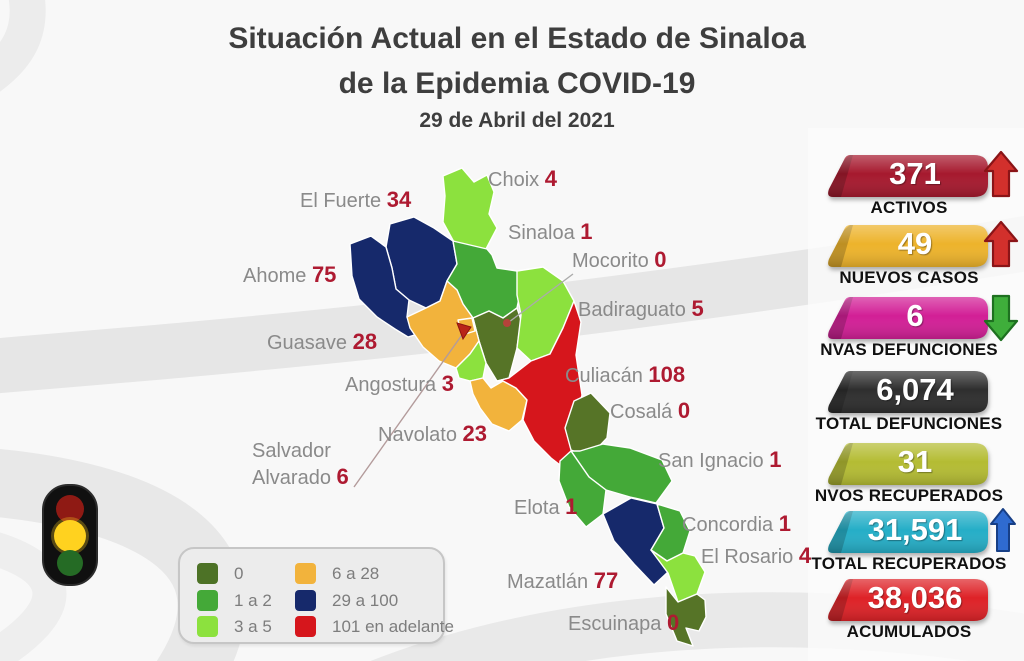  I want to click on municipality-name: Salvador Alvarado, so click(291, 464).